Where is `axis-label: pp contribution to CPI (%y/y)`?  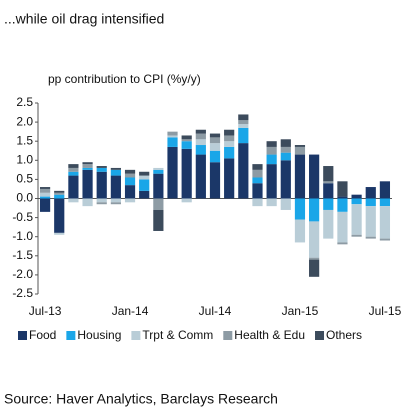
axis-label: pp contribution to CPI (%y/y) is located at coordinates (124, 79).